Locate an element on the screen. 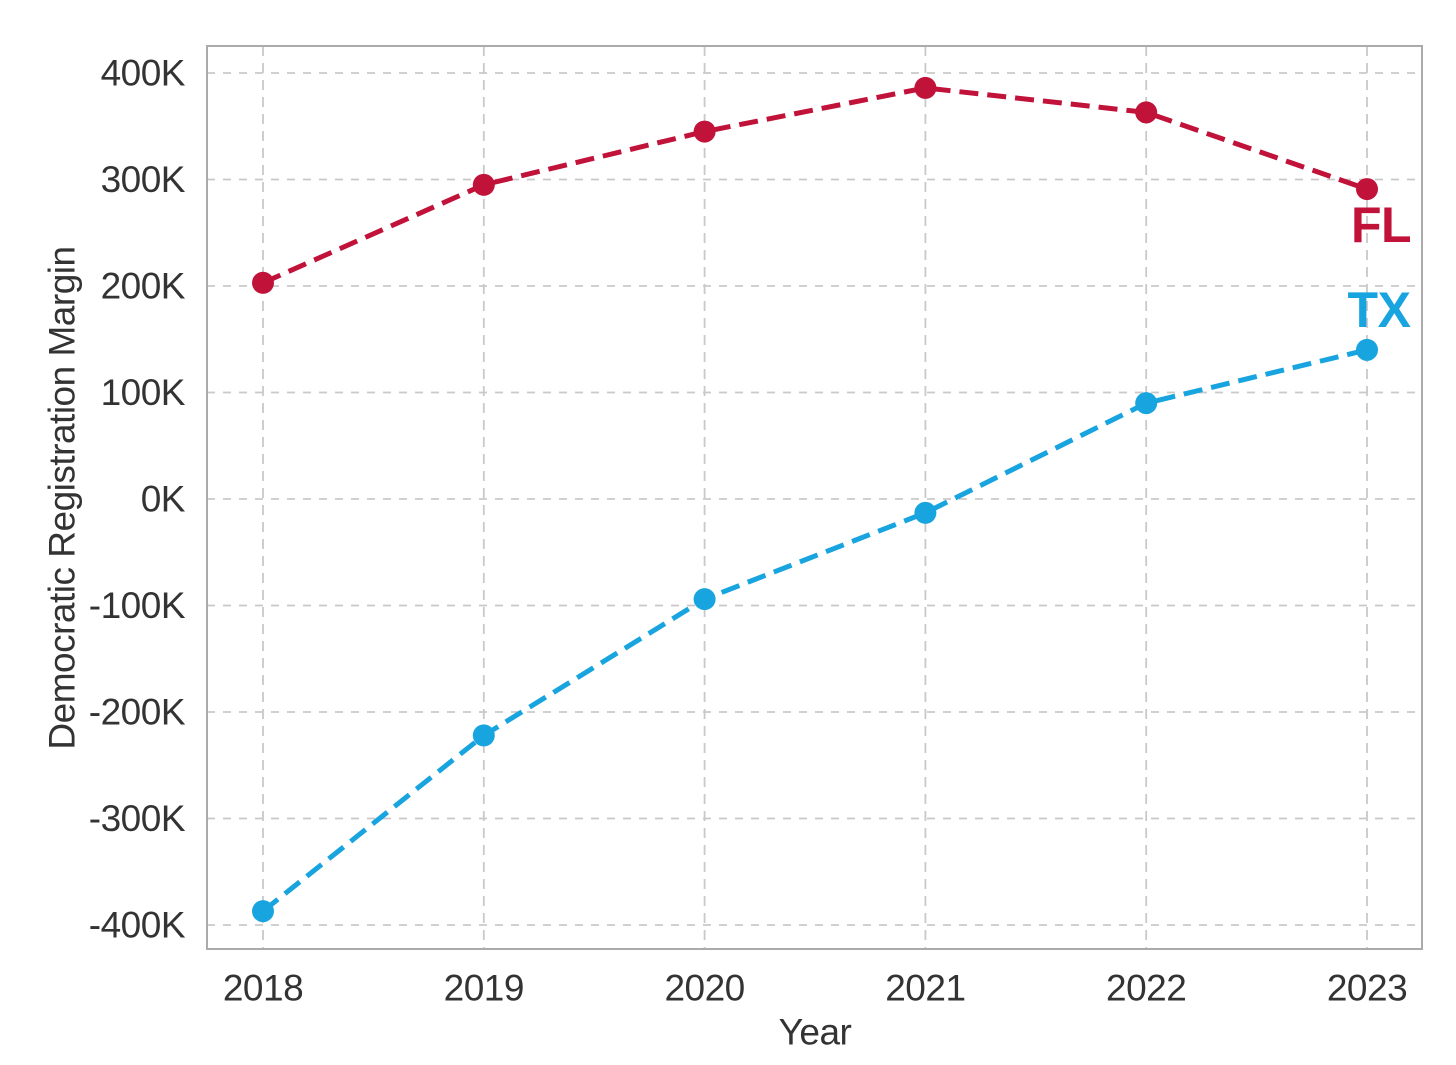 This screenshot has height=1065, width=1456. y-tick-label: 100K is located at coordinates (143, 392).